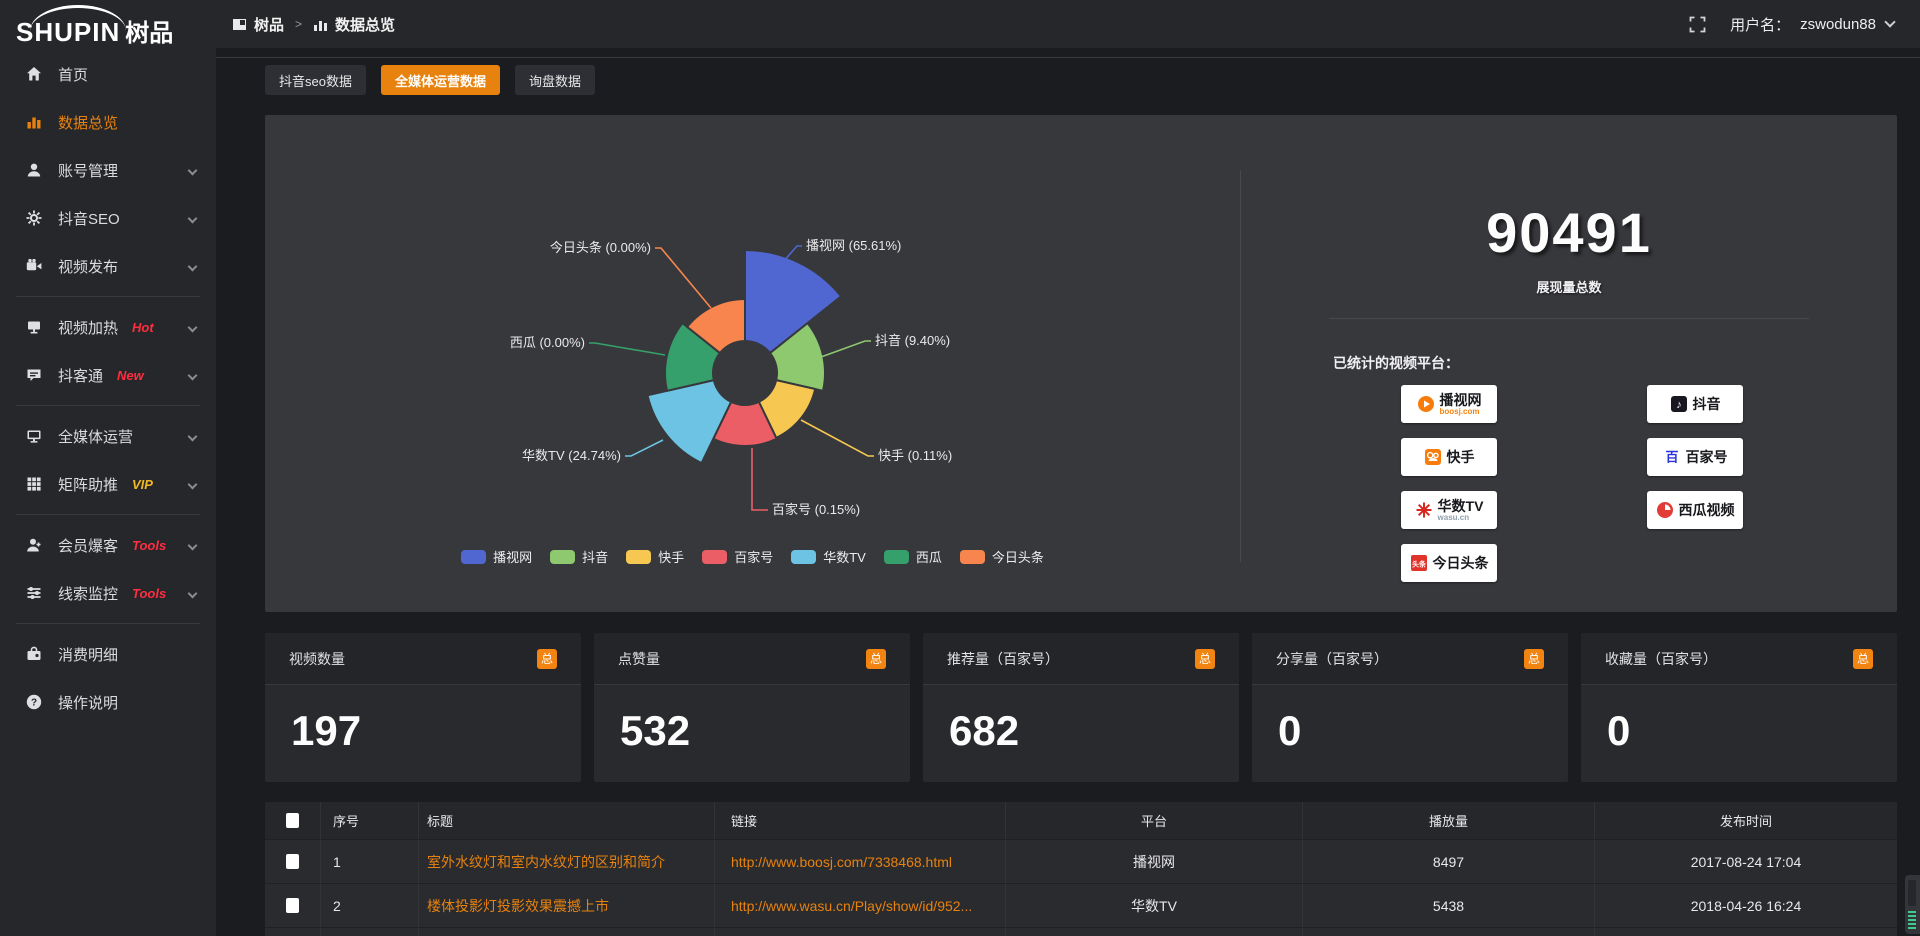 The width and height of the screenshot is (1920, 936). What do you see at coordinates (108, 170) in the screenshot?
I see `sidebar-item-user: 账号管理` at bounding box center [108, 170].